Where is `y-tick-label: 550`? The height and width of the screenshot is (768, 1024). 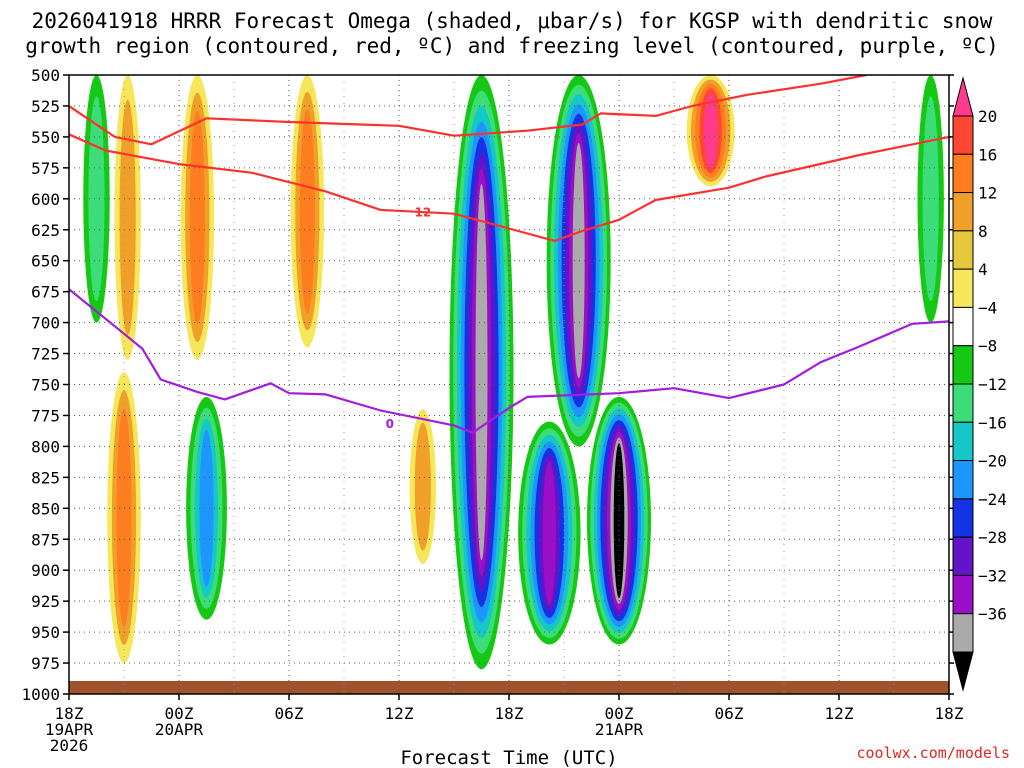
y-tick-label: 550 is located at coordinates (45, 137).